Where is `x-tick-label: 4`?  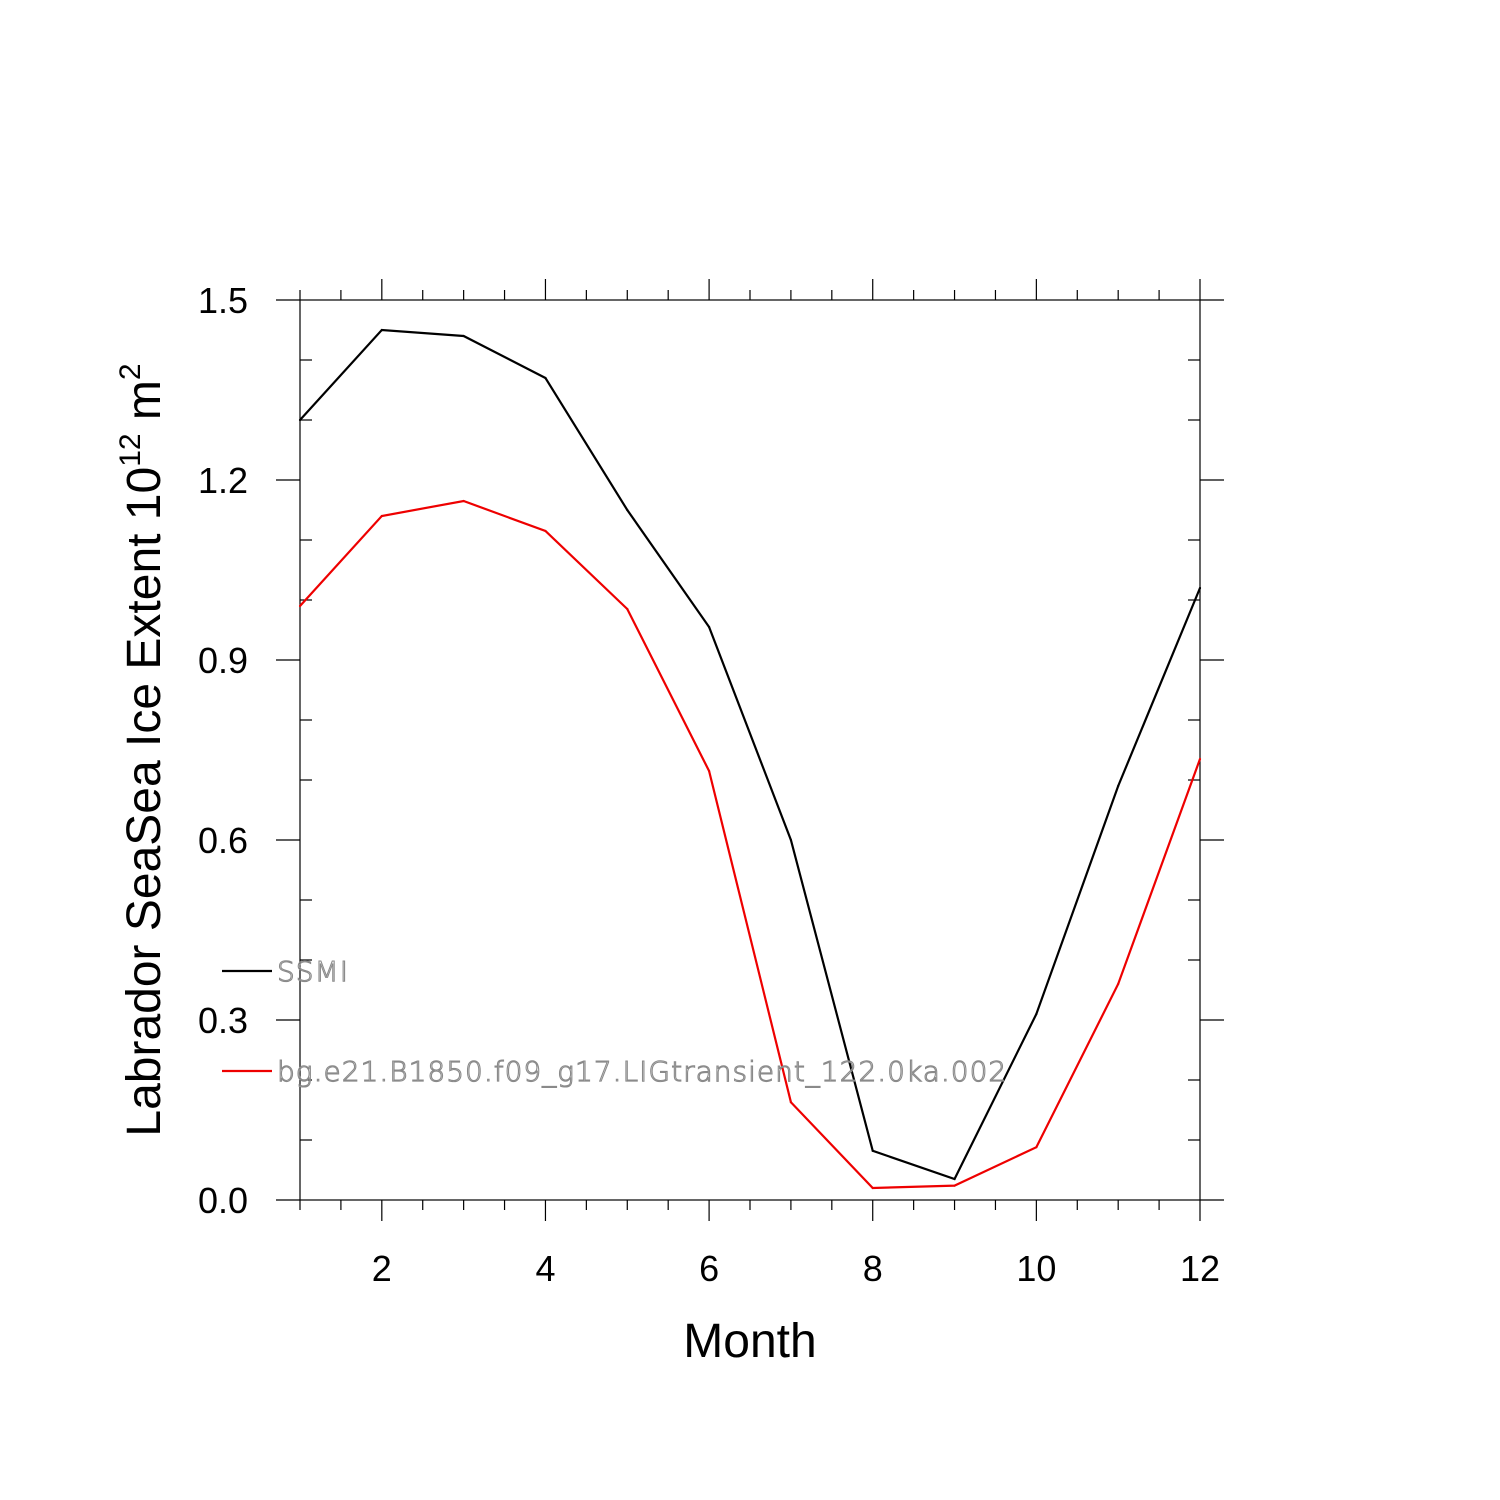 x-tick-label: 4 is located at coordinates (545, 1268).